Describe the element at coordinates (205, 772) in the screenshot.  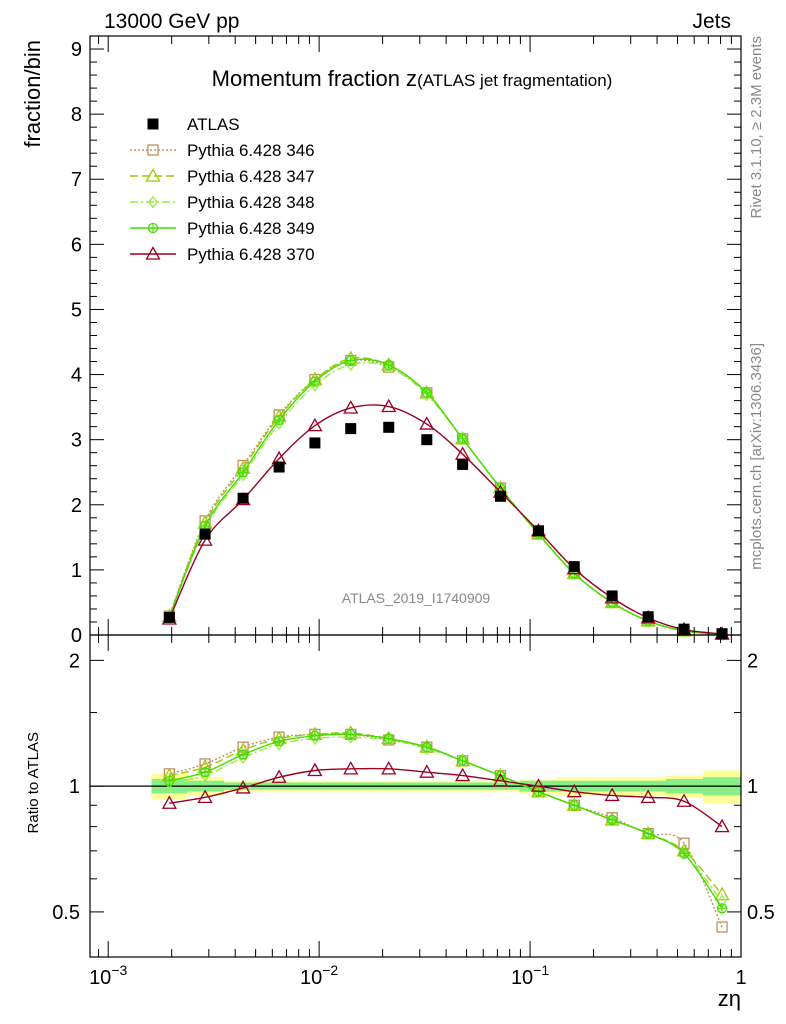
I see `series-p349-ratio-point-1-cross` at that location.